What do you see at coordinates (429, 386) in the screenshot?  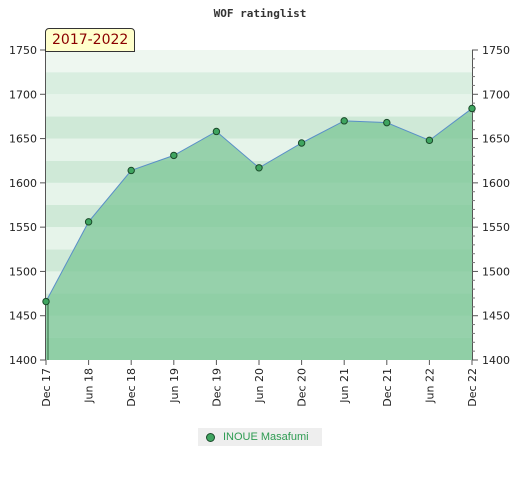 I see `x-tick-label: Jun 22` at bounding box center [429, 386].